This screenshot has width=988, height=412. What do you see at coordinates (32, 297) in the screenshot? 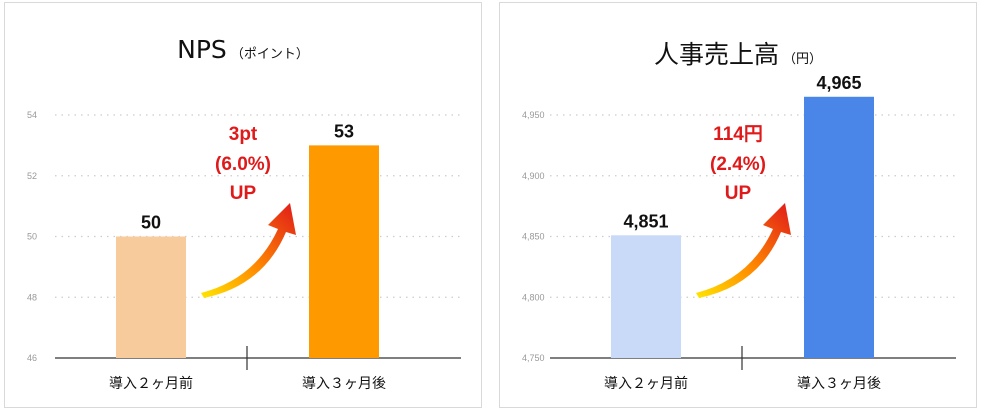
I see `y-tick-label: 48` at bounding box center [32, 297].